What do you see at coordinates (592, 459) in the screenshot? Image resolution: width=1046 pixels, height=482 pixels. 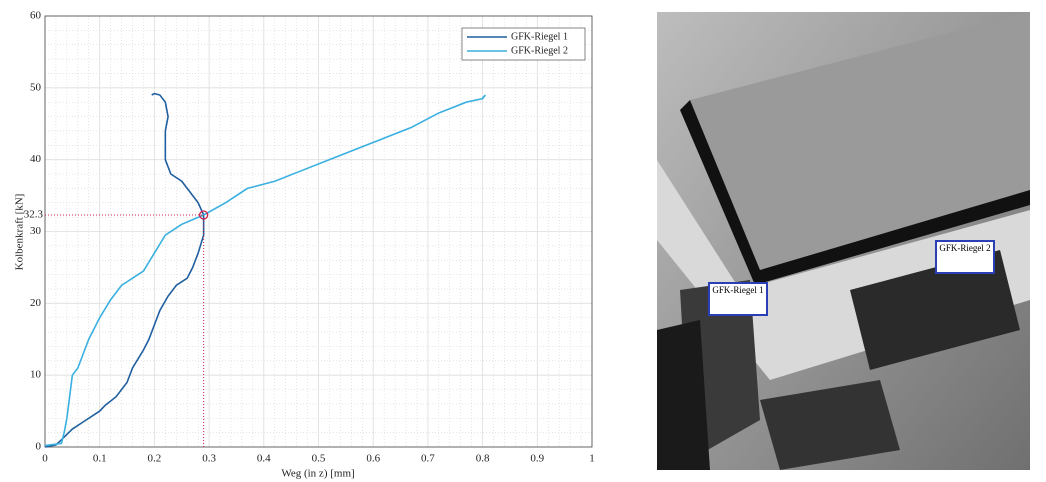 I see `x-tick-label: 1` at bounding box center [592, 459].